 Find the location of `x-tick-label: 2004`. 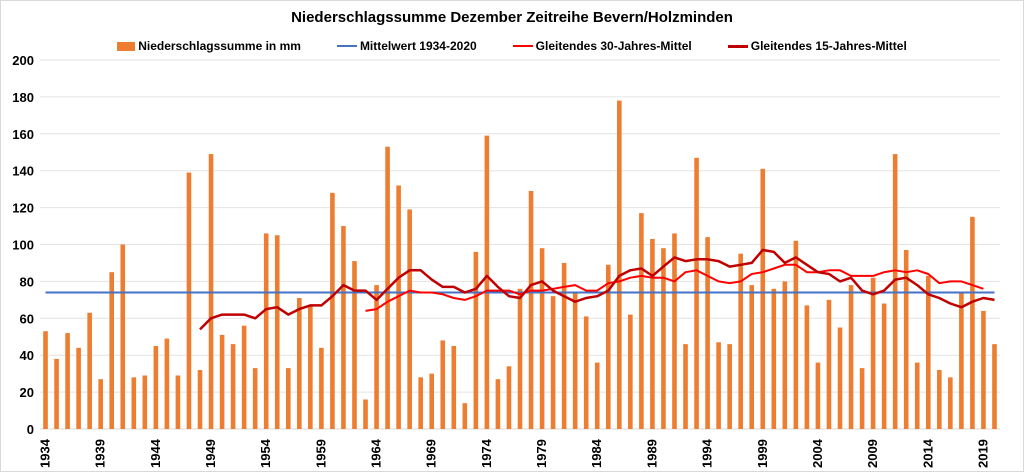

x-tick-label: 2004 is located at coordinates (817, 453).